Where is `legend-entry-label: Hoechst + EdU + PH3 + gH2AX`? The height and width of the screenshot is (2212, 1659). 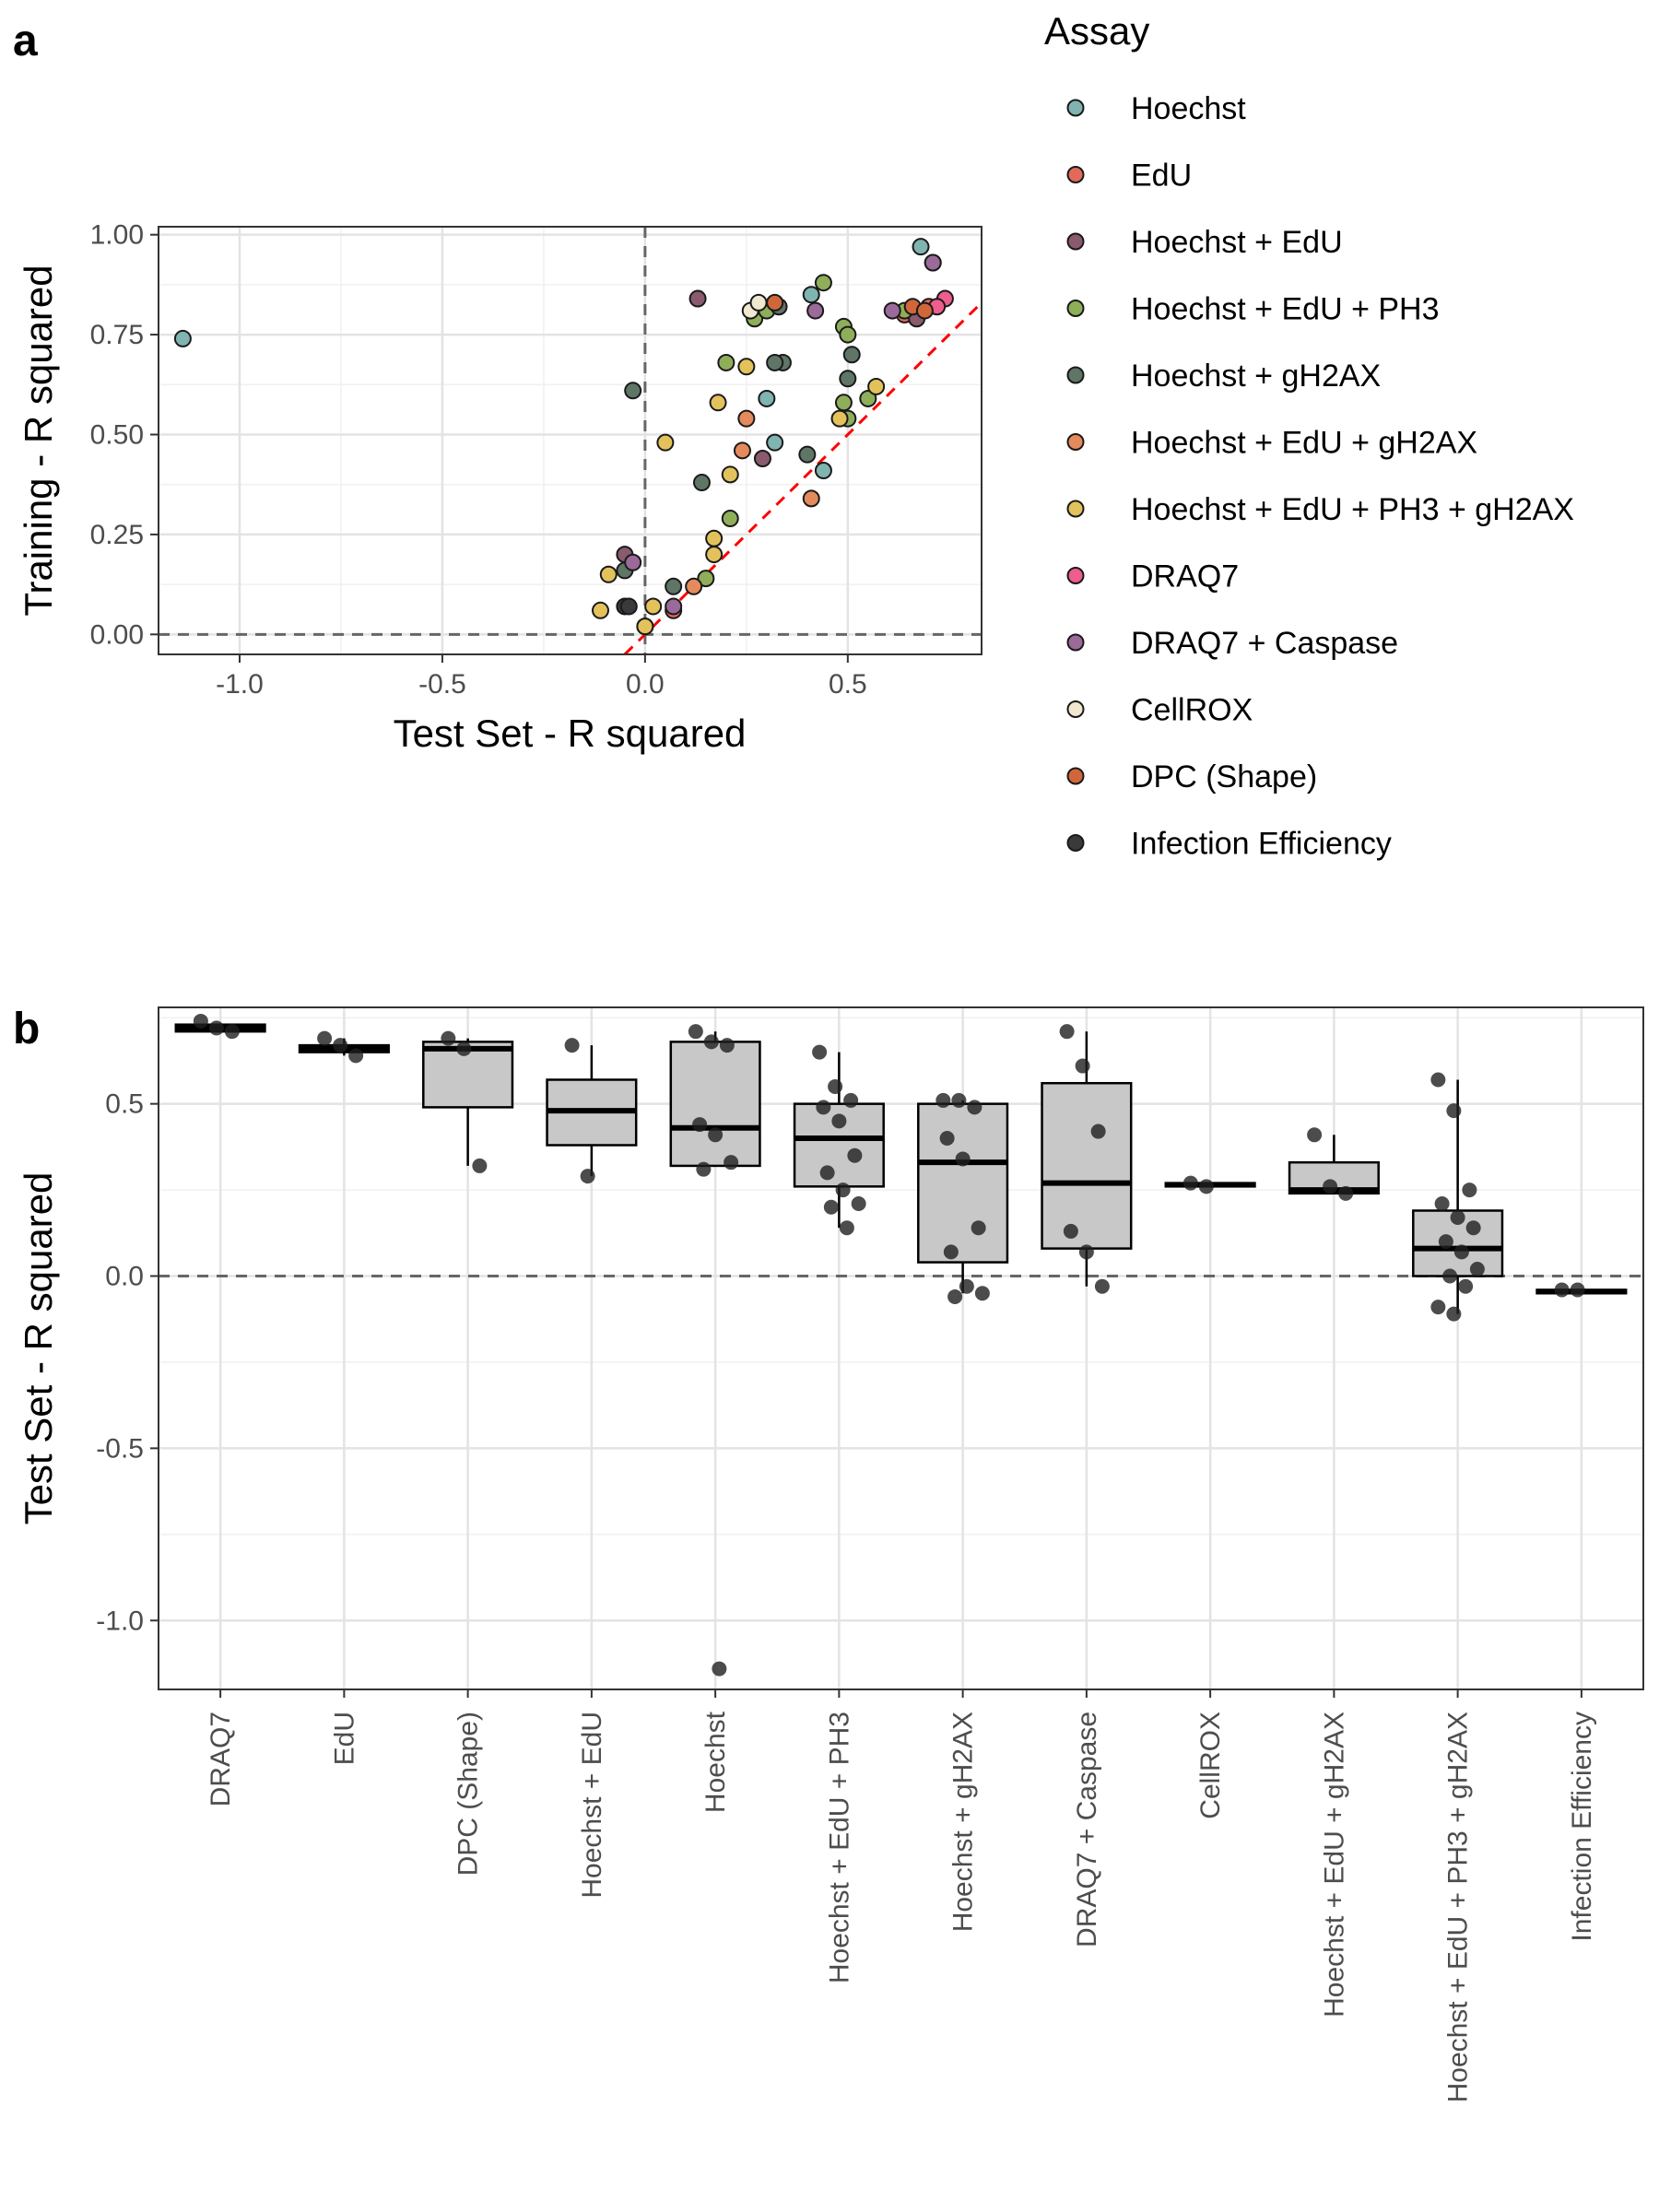 legend-entry-label: Hoechst + EdU + PH3 + gH2AX is located at coordinates (1352, 509).